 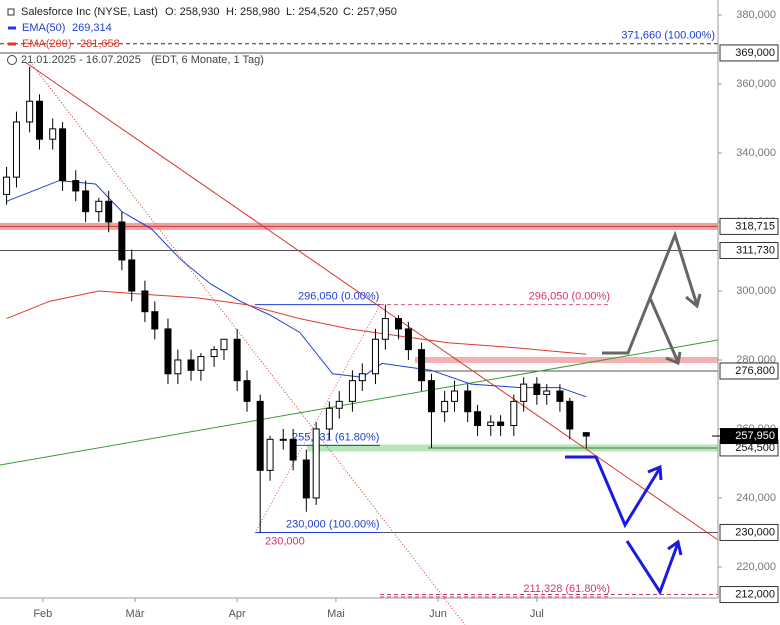 I want to click on last-price-label: 257,950, so click(x=755, y=436).